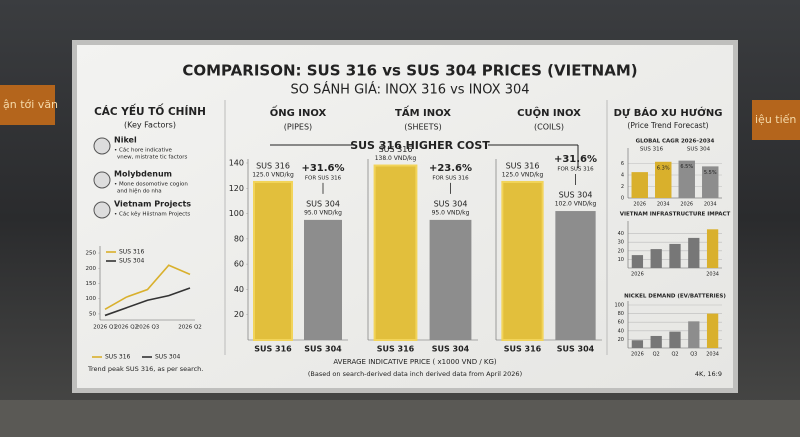 This screenshot has height=437, width=800. What do you see at coordinates (710, 173) in the screenshot?
I see `value-label: 5.5%` at bounding box center [710, 173].